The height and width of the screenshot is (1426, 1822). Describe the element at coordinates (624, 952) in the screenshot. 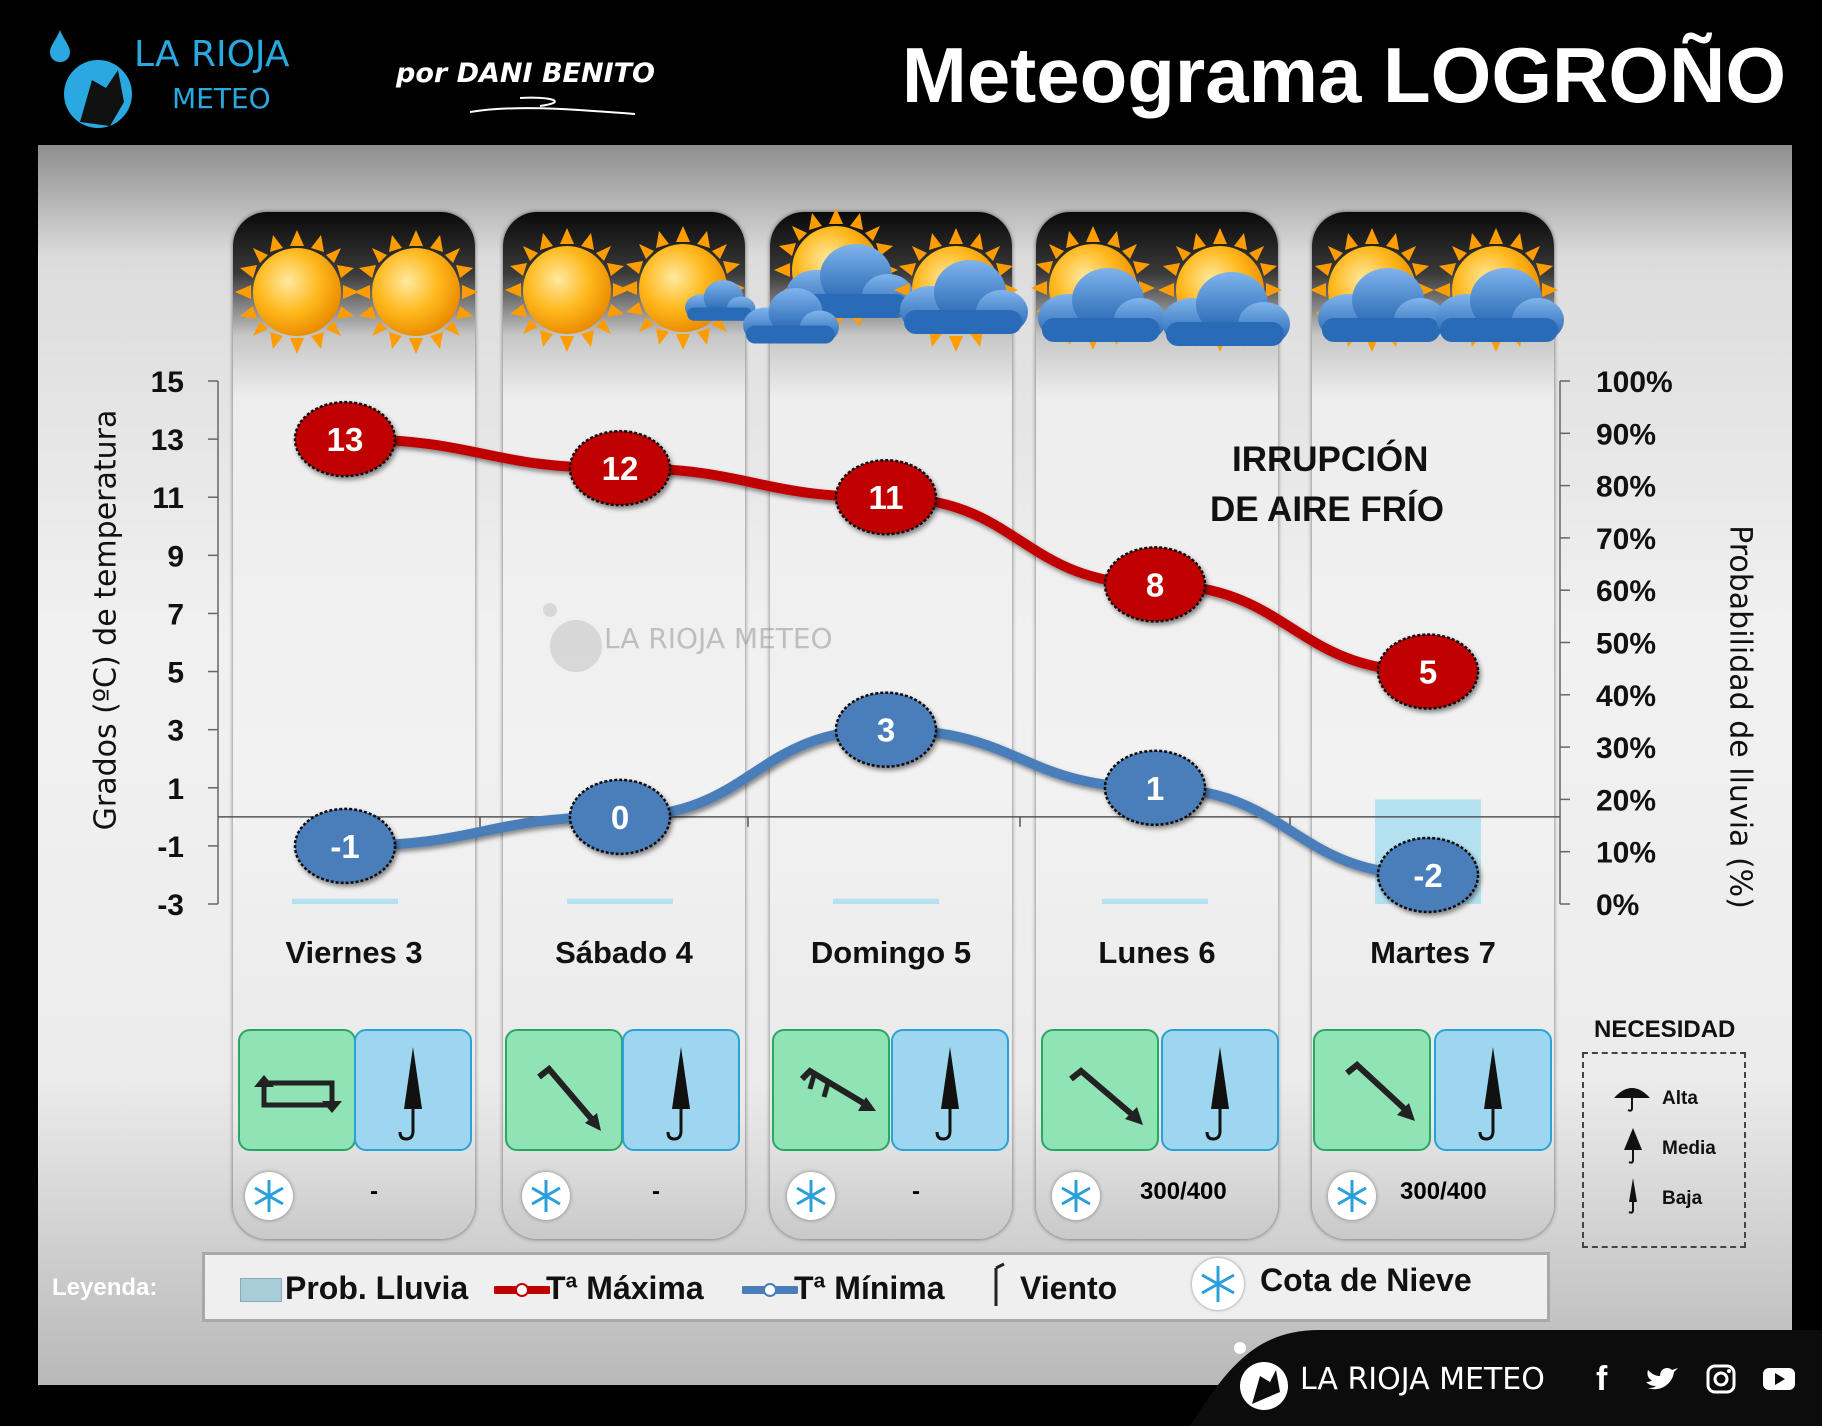

I see `day-label-2: Sábado 4` at that location.